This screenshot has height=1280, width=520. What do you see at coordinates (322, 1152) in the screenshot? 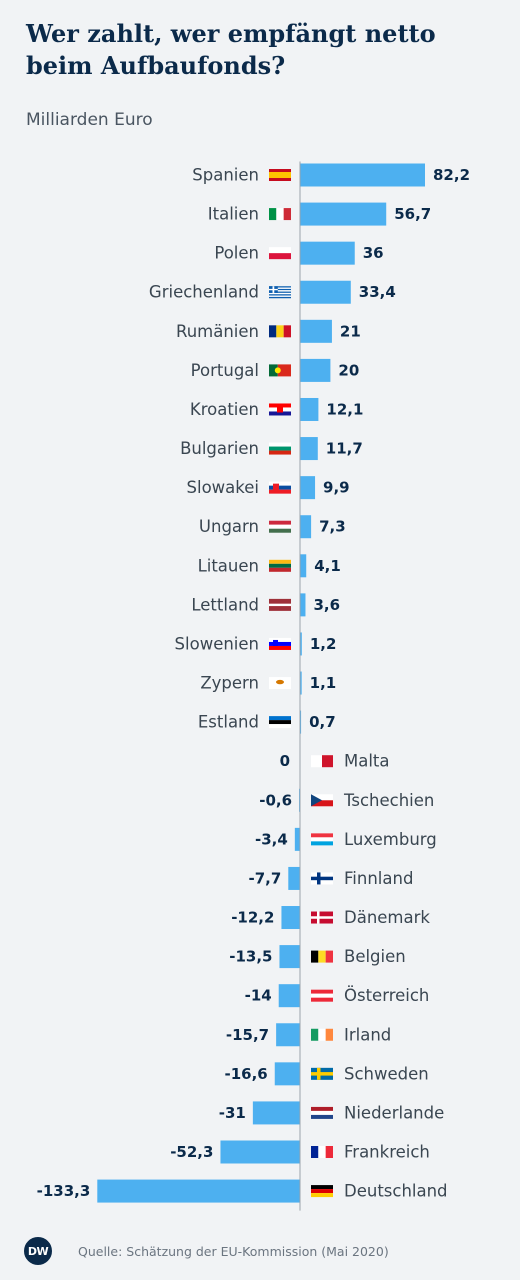
I see `flag-fr-icon` at bounding box center [322, 1152].